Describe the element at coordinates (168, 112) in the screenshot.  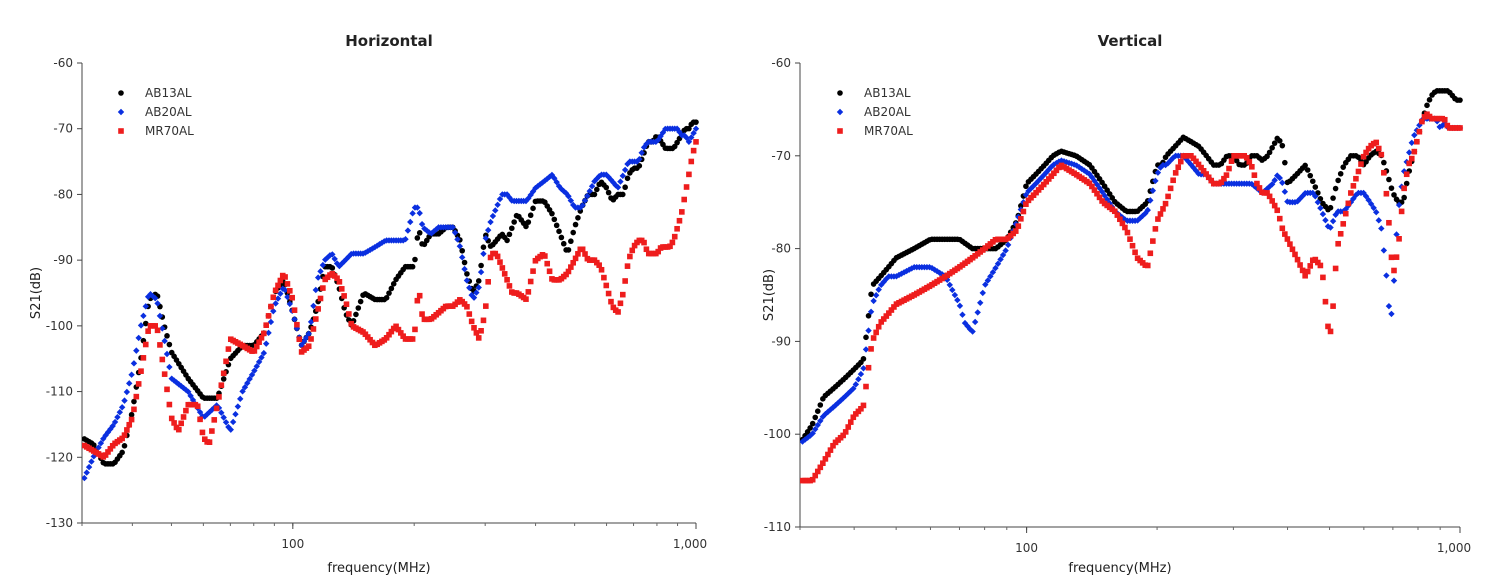
I see `legend-label: AB20AL` at that location.